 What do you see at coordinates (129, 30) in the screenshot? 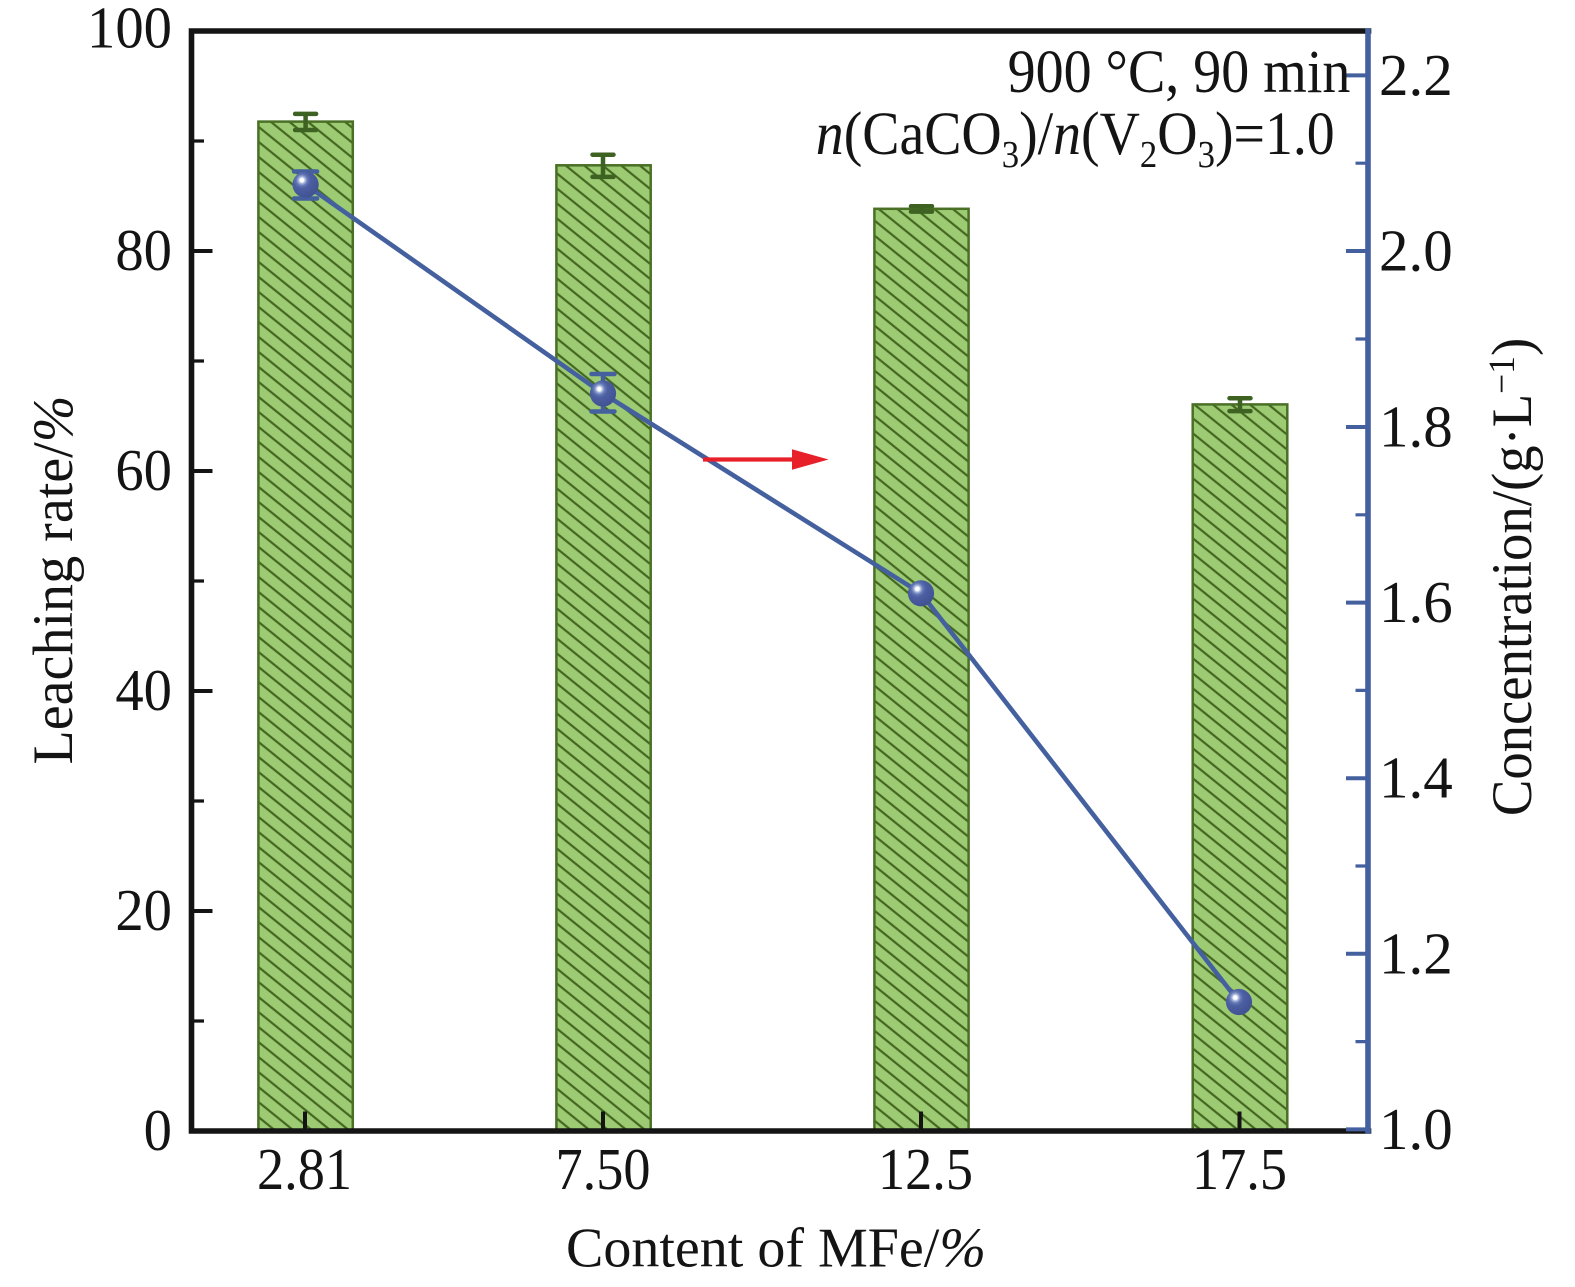
I see `svg-text: 100` at bounding box center [129, 30].